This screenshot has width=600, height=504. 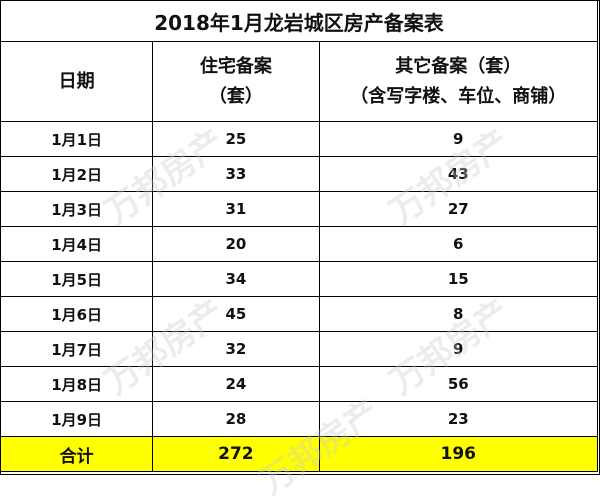 I want to click on header-residential-line1: 住宅备案, so click(x=235, y=66).